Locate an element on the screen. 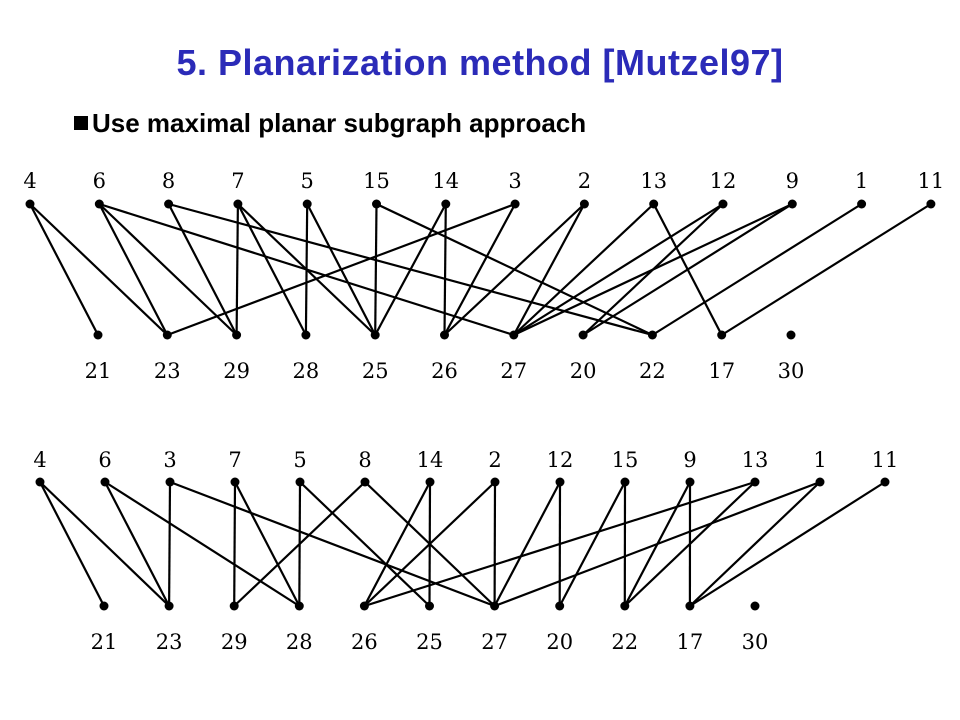 This screenshot has width=960, height=720. bottom-vertex-label: 25 is located at coordinates (375, 371).